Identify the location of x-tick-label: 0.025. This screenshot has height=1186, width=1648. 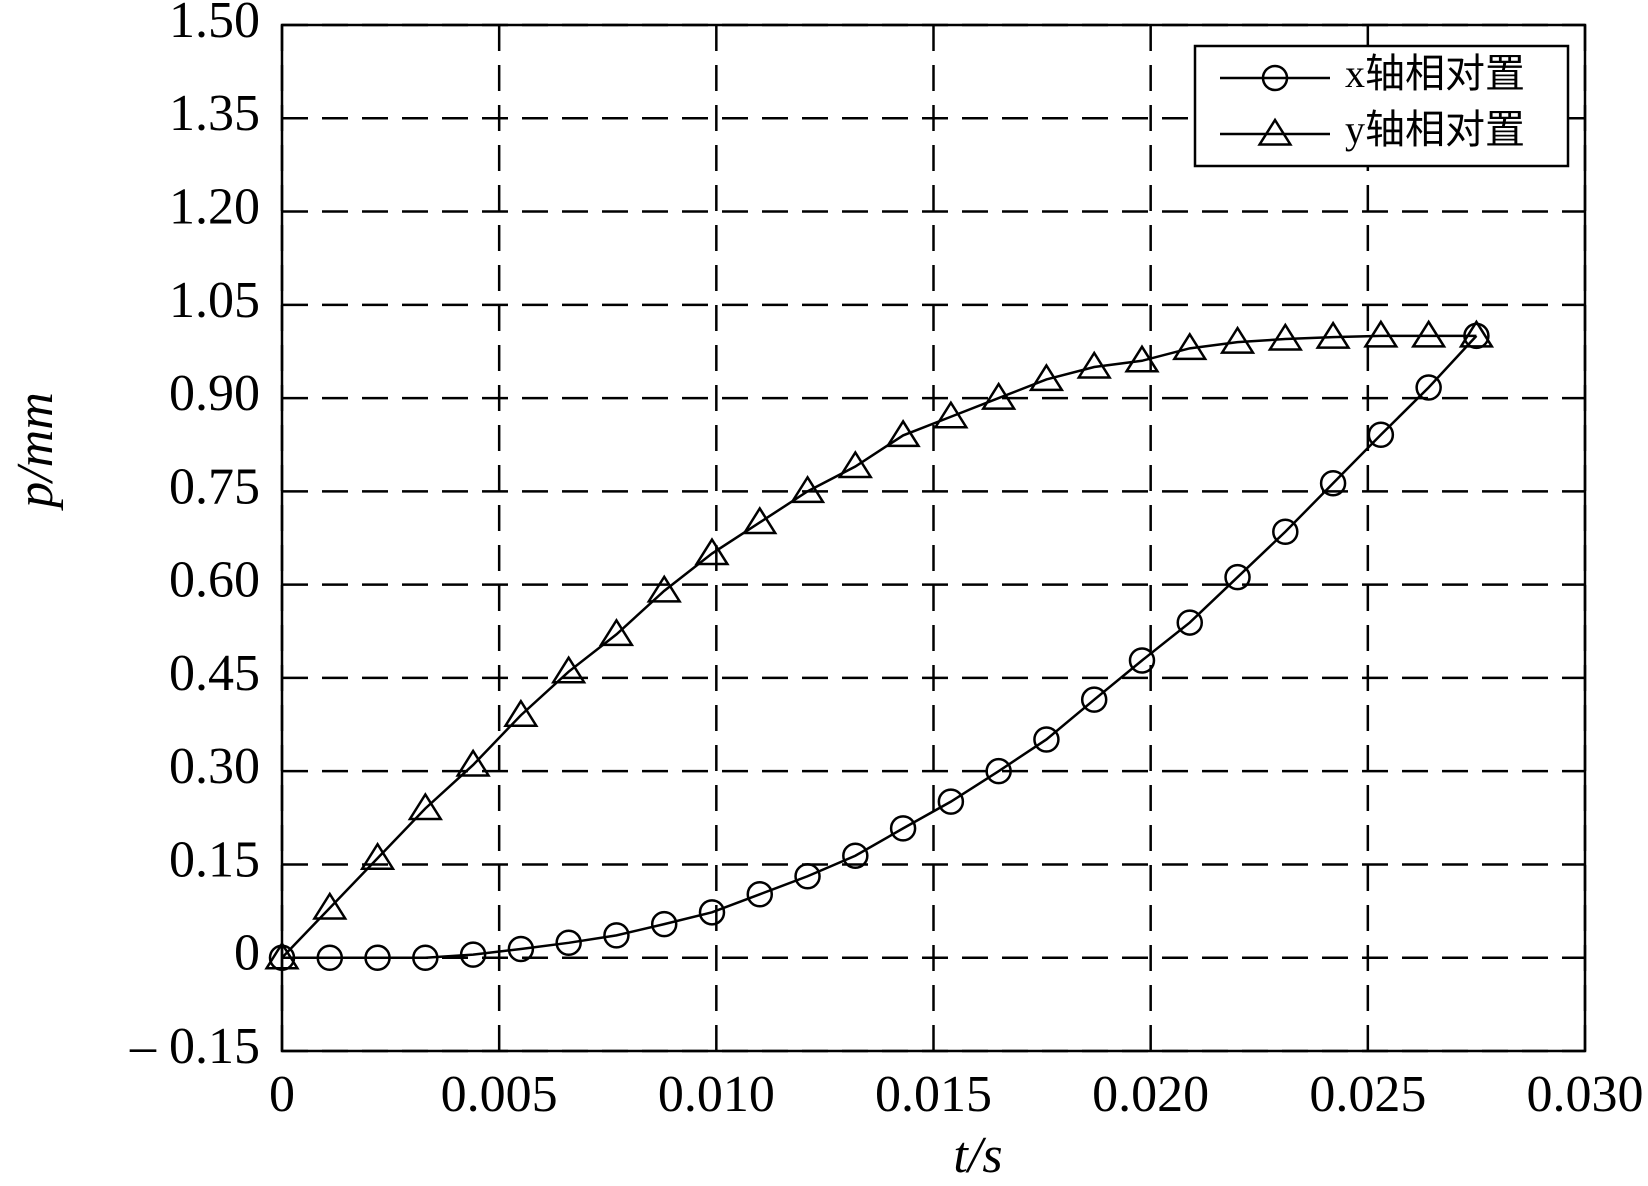
(1367, 1094).